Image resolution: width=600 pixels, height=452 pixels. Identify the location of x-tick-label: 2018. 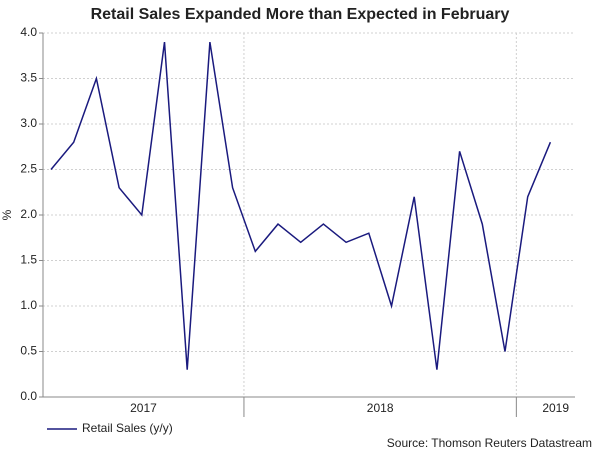
(380, 408).